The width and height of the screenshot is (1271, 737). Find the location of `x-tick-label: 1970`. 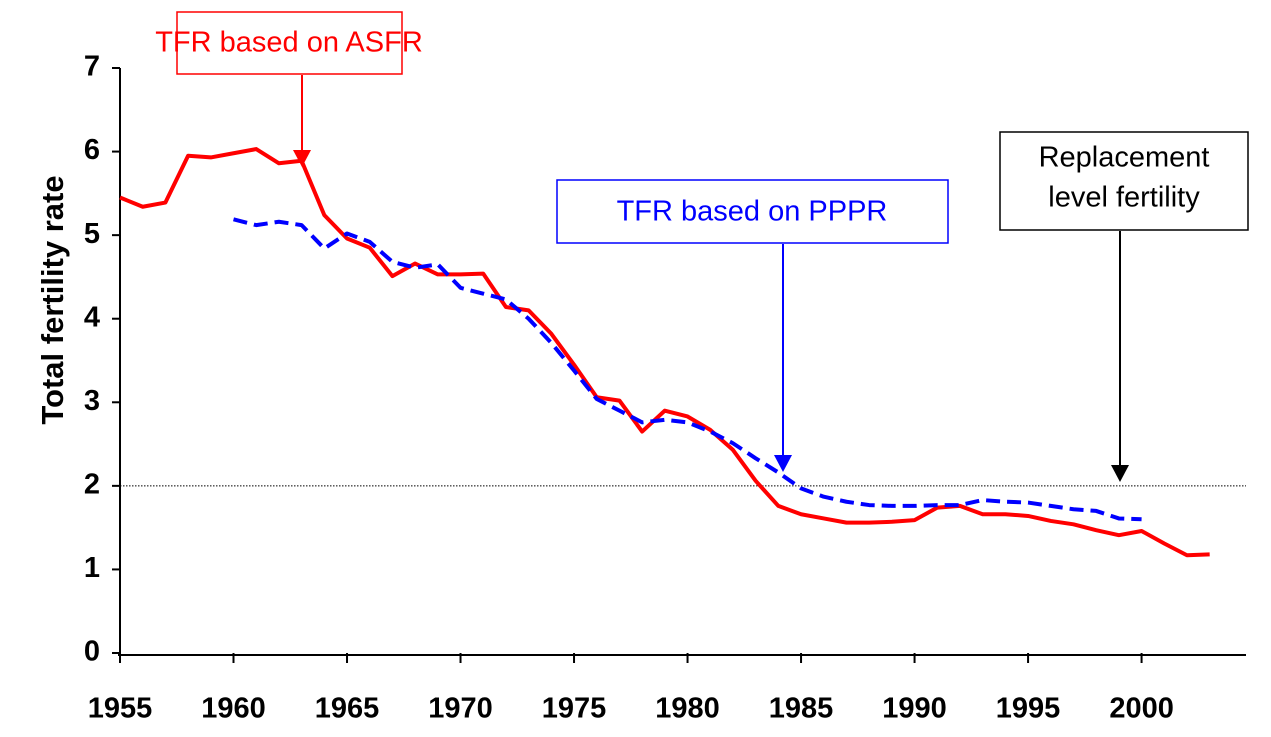

x-tick-label: 1970 is located at coordinates (460, 709).